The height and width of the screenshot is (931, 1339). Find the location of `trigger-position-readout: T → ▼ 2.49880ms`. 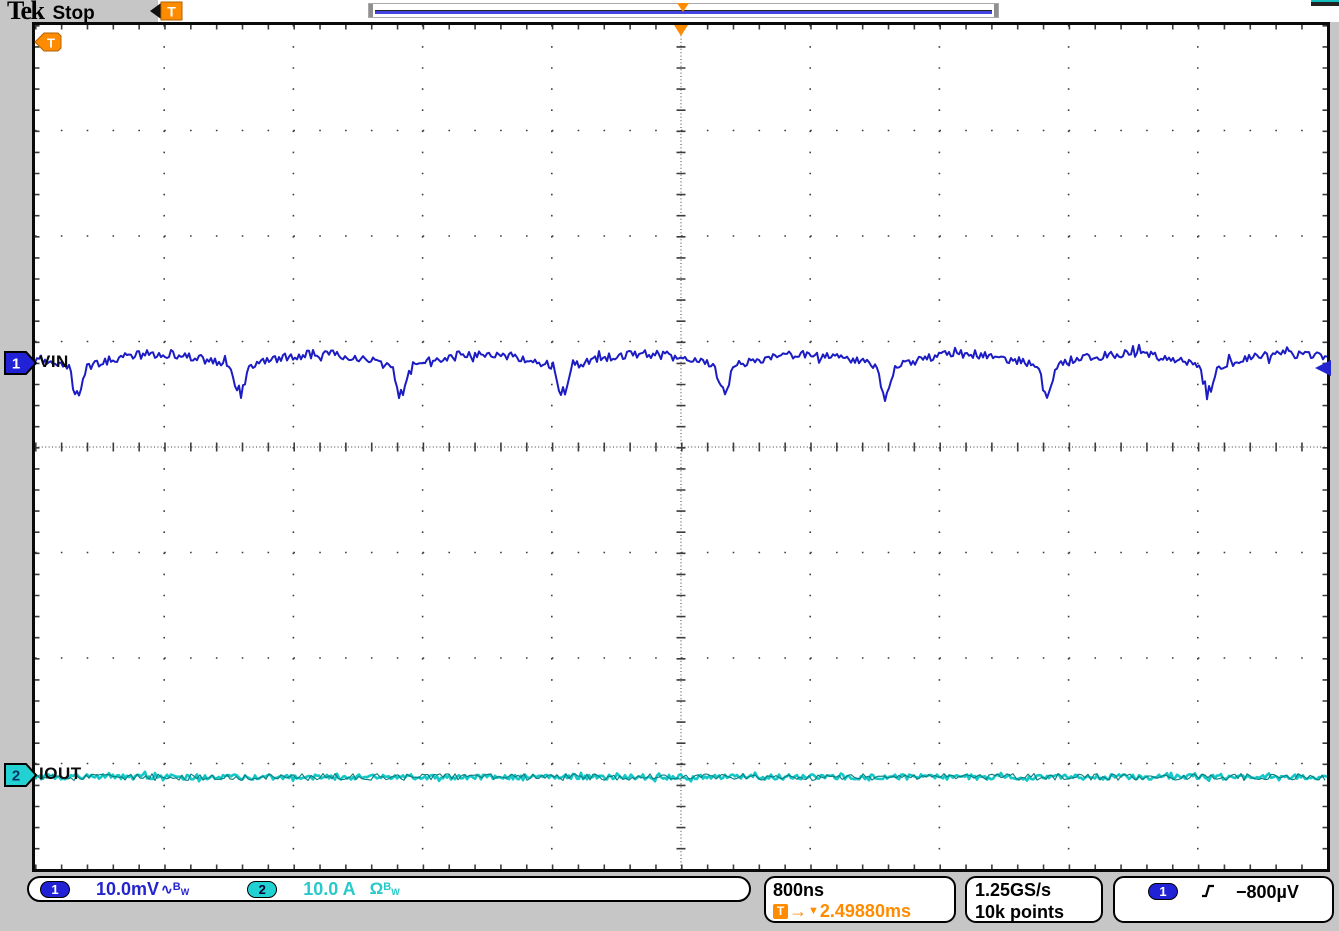

trigger-position-readout: T → ▼ 2.49880ms is located at coordinates (860, 911).